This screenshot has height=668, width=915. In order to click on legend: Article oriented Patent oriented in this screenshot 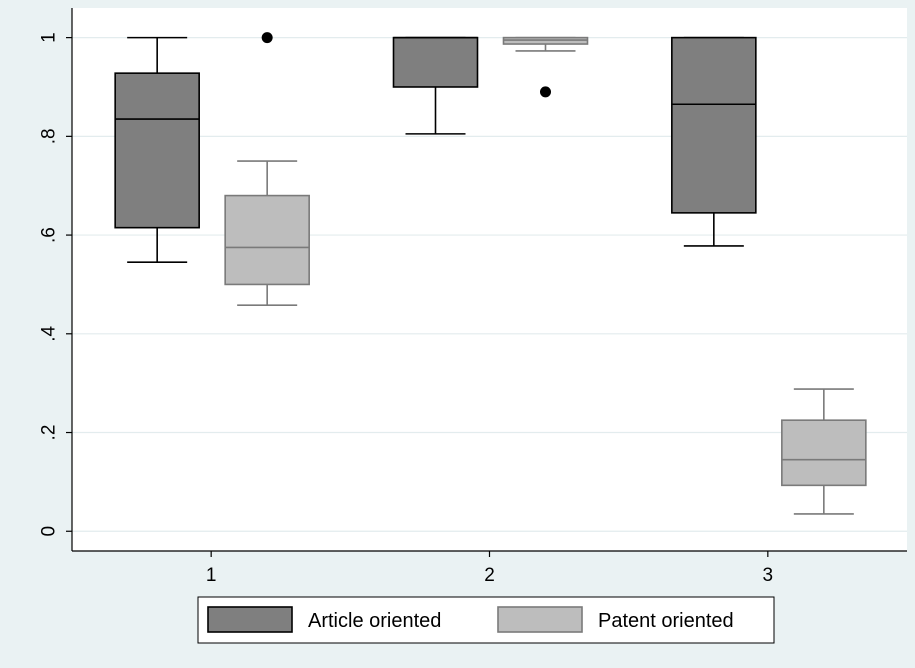, I will do `click(486, 620)`.